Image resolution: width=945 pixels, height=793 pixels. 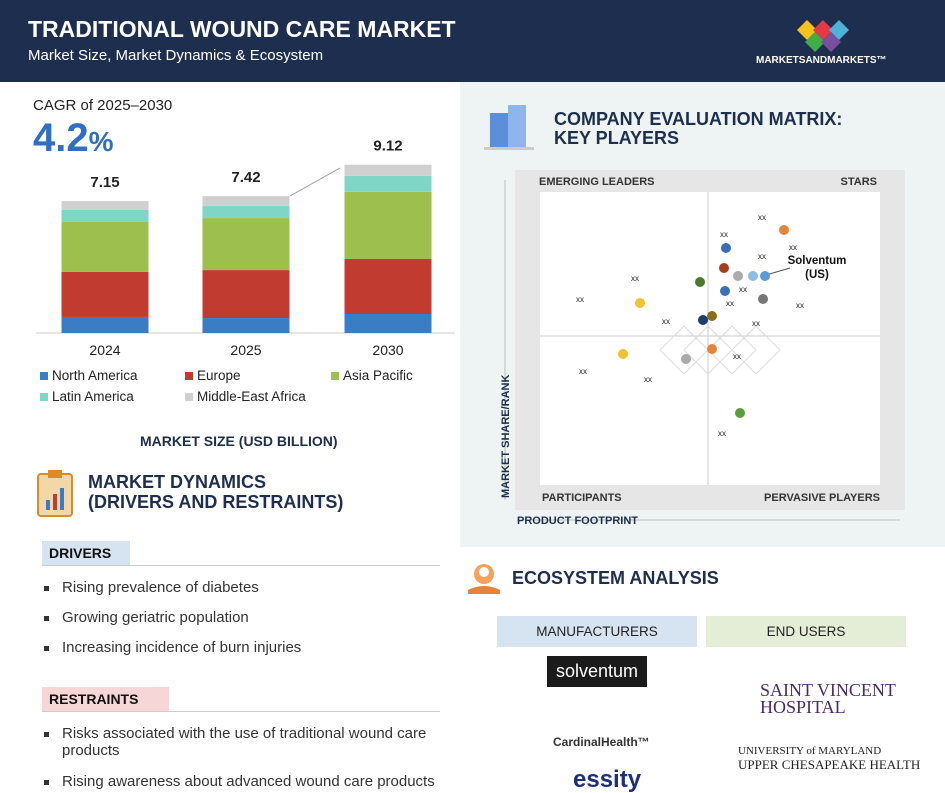 What do you see at coordinates (93, 396) in the screenshot?
I see `legend-text: Latin America` at bounding box center [93, 396].